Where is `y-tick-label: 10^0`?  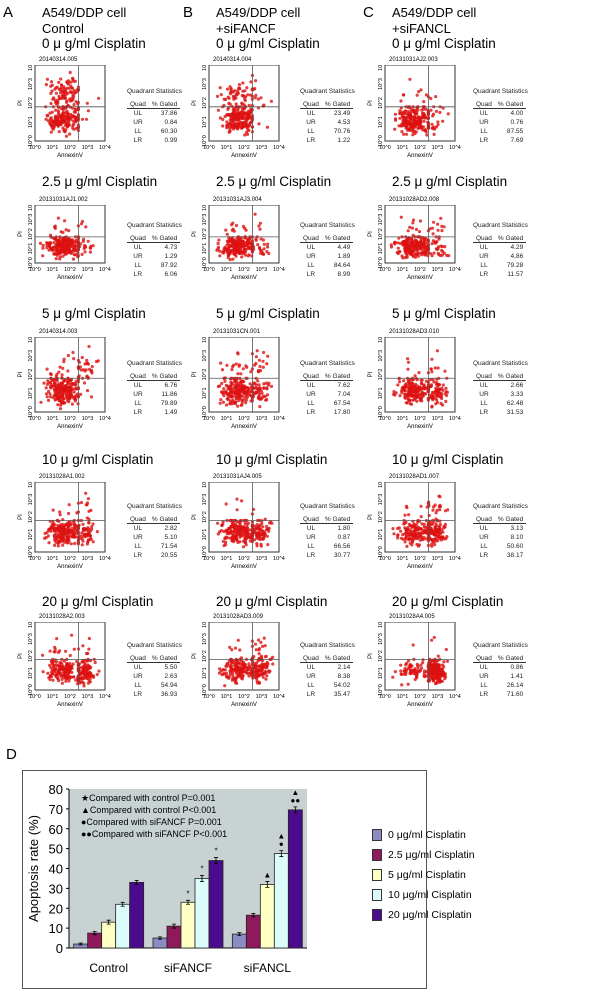 y-tick-label: 10^0 is located at coordinates (381, 412).